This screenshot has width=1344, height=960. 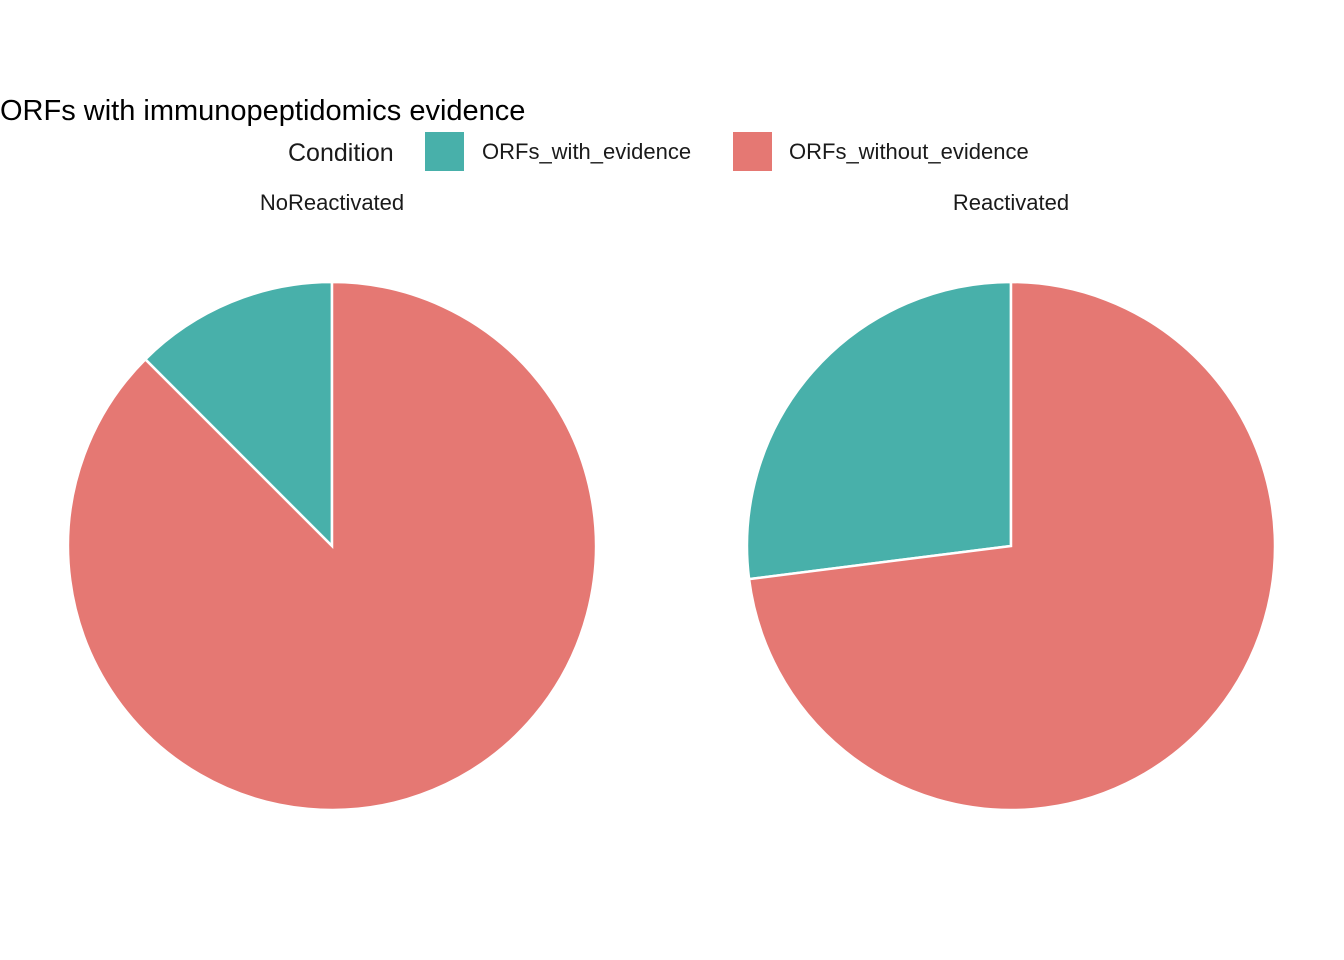 I want to click on legend-label-without-evidence: ORFs_without_evidence, so click(x=909, y=151).